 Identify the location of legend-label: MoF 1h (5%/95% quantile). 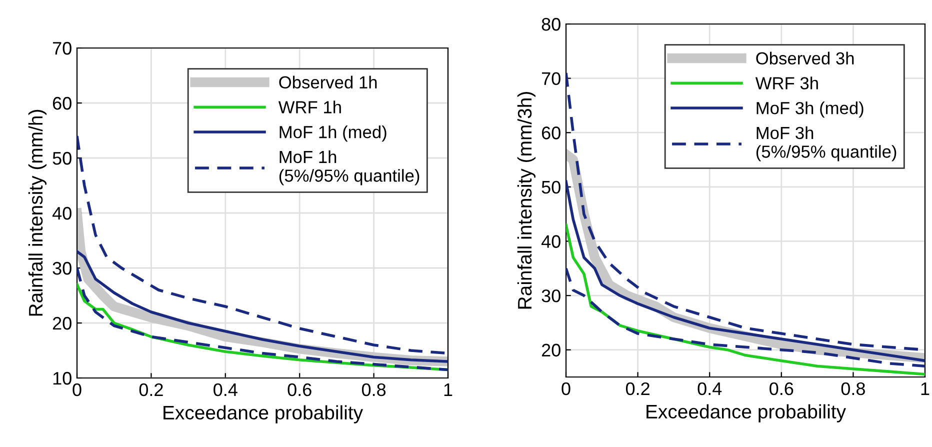
(349, 168).